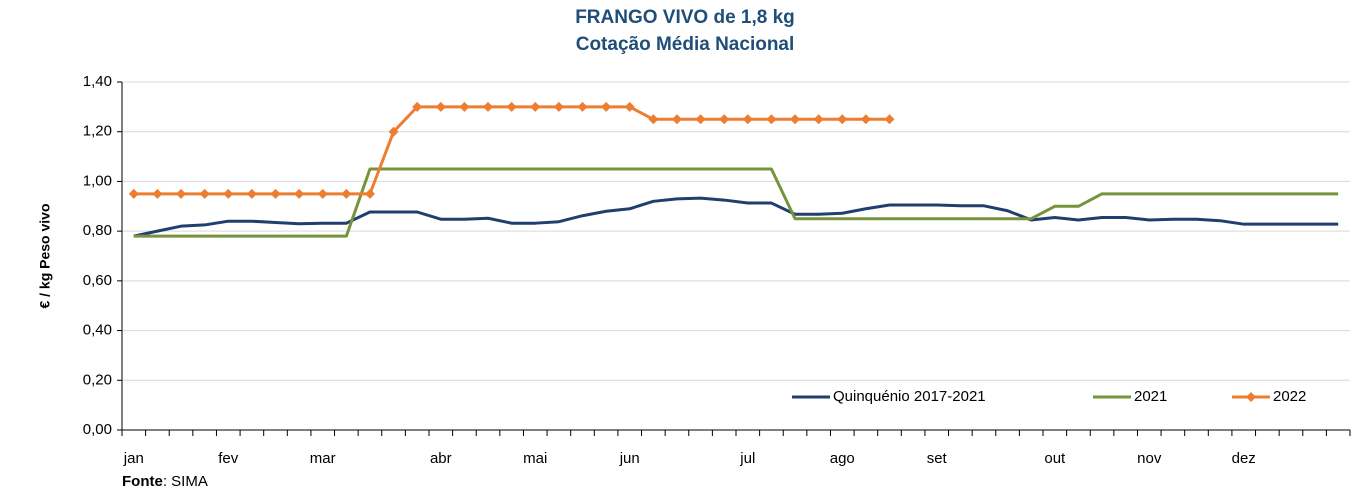  I want to click on source: Fonte: SIMA, so click(165, 481).